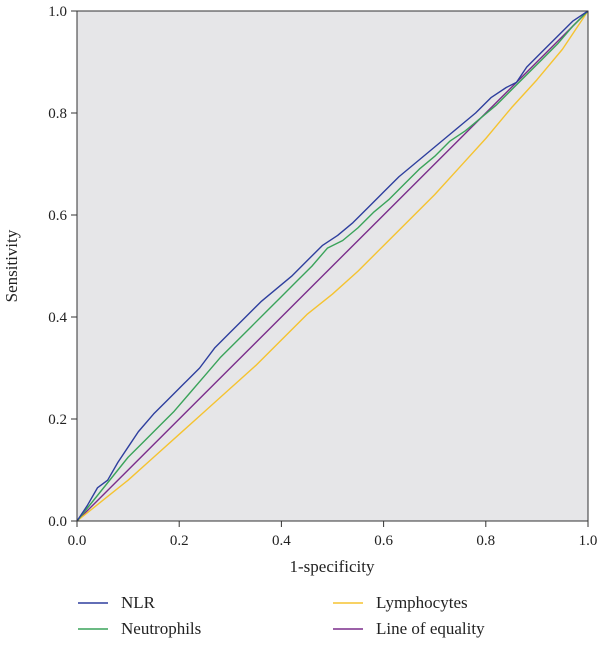  Describe the element at coordinates (57, 318) in the screenshot. I see `y-tick-label: 0.4` at that location.